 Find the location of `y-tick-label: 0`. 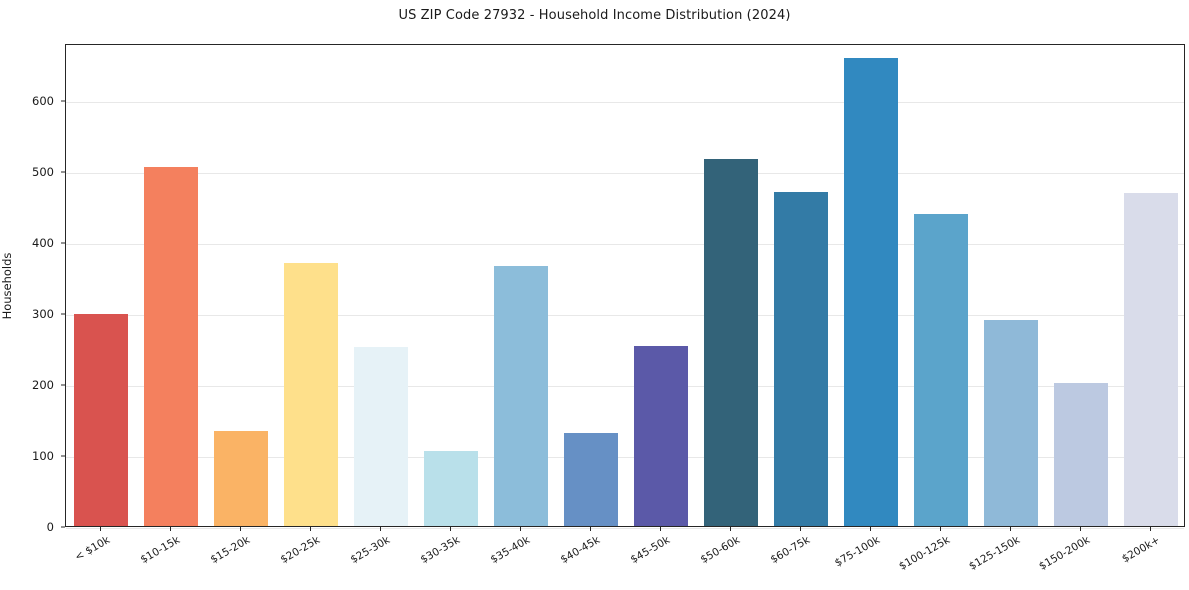

y-tick-label: 0 is located at coordinates (50, 527).